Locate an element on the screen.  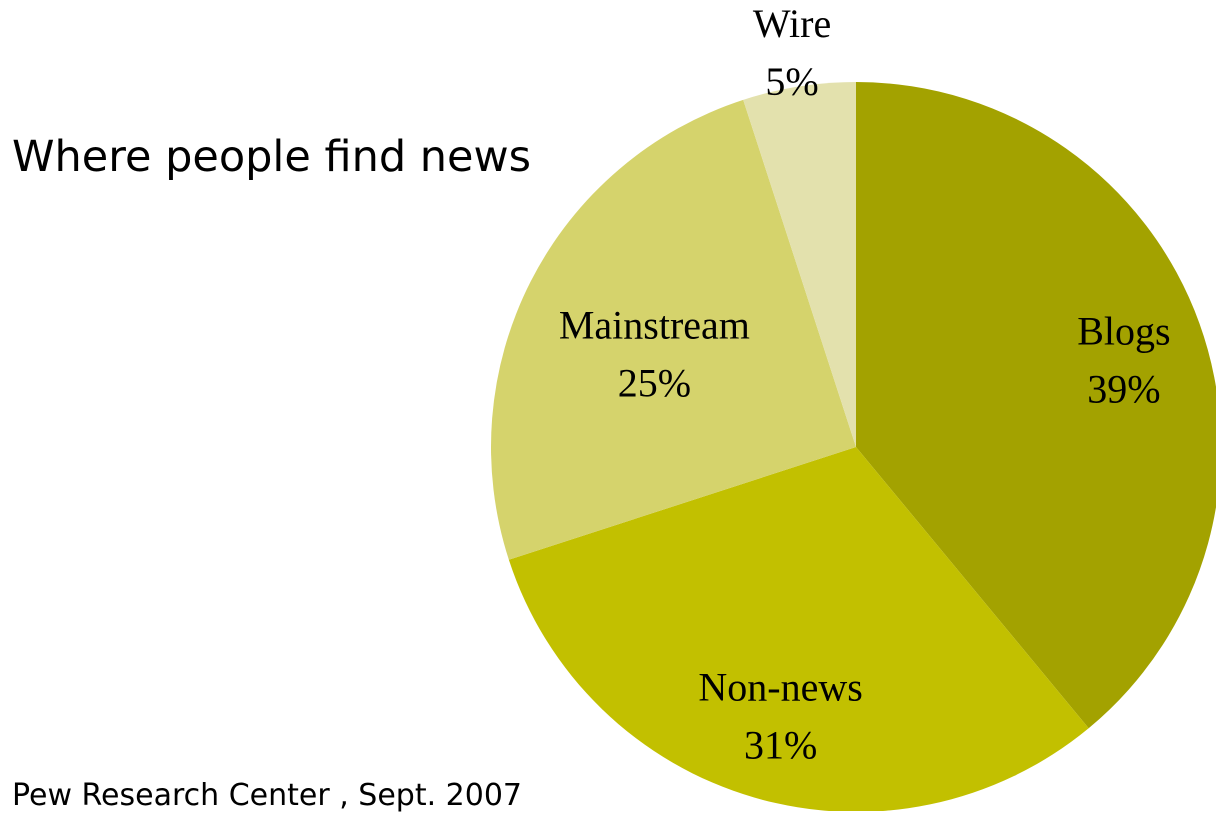
pie-slice-wire is located at coordinates (799, 264).